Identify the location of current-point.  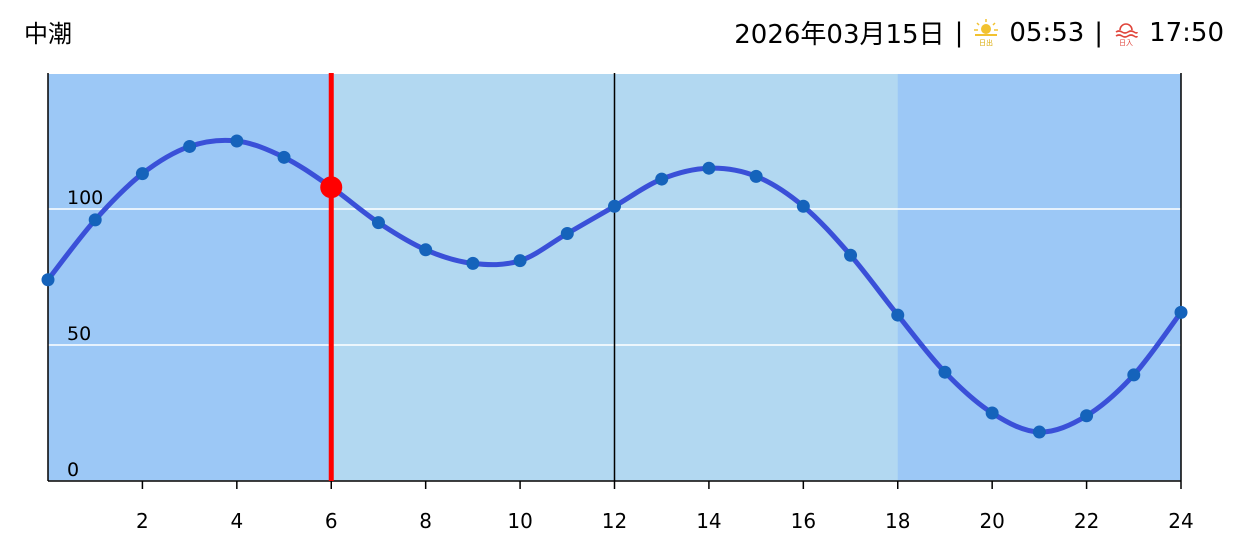
(331, 187).